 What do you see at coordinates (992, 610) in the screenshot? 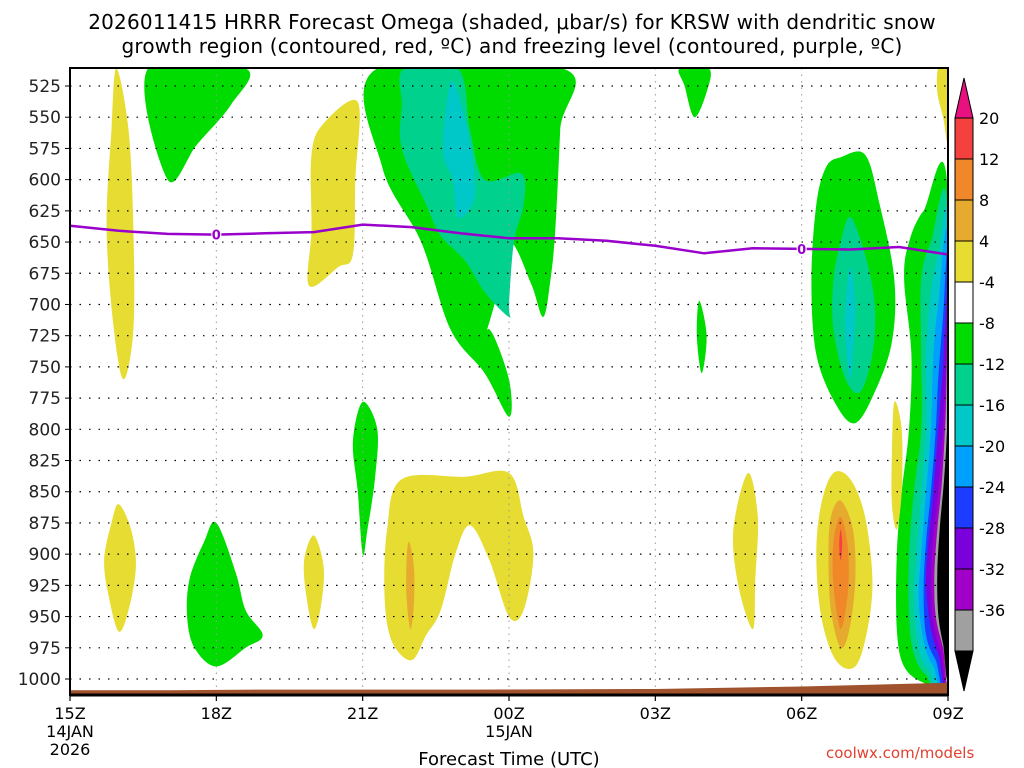
I see `colorbar-label: -36` at bounding box center [992, 610].